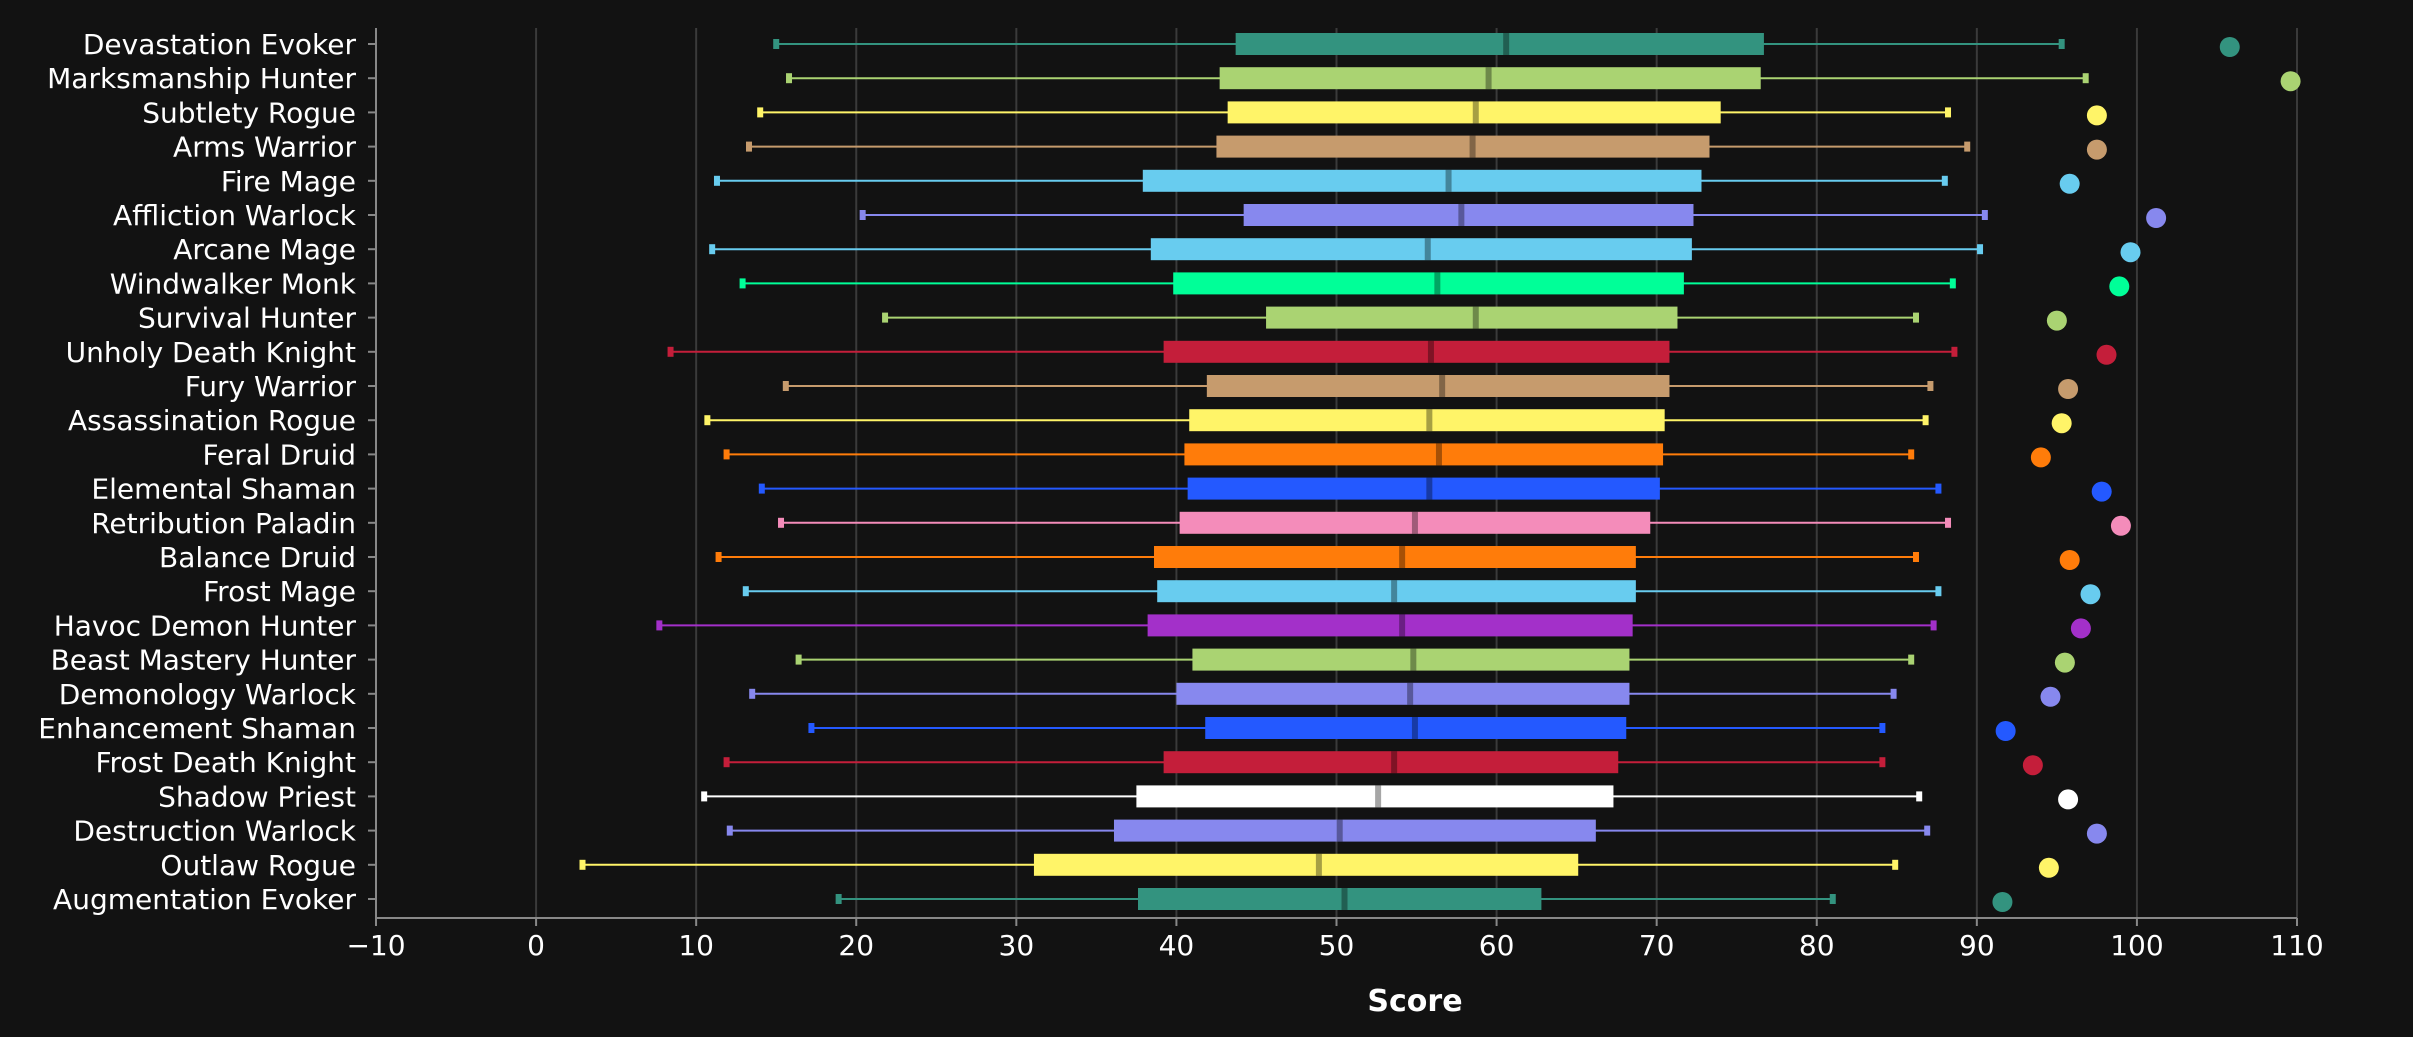 The width and height of the screenshot is (2413, 1037). I want to click on series-frost-mage, so click(1421, 592).